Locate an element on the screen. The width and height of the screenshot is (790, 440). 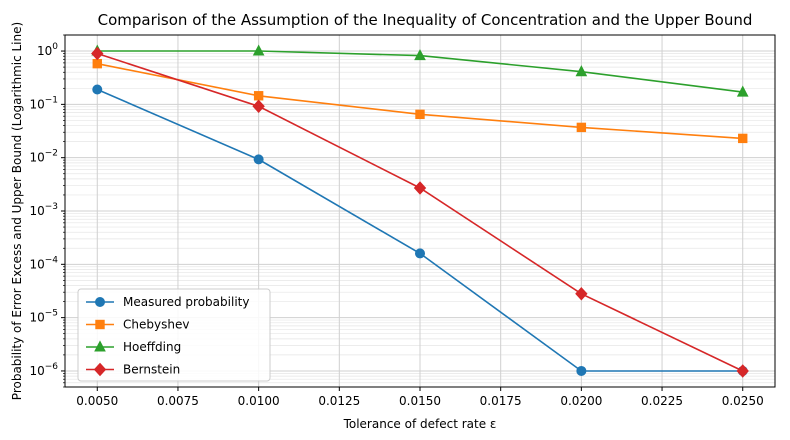
x-tick-label: 0.0200 is located at coordinates (581, 401).